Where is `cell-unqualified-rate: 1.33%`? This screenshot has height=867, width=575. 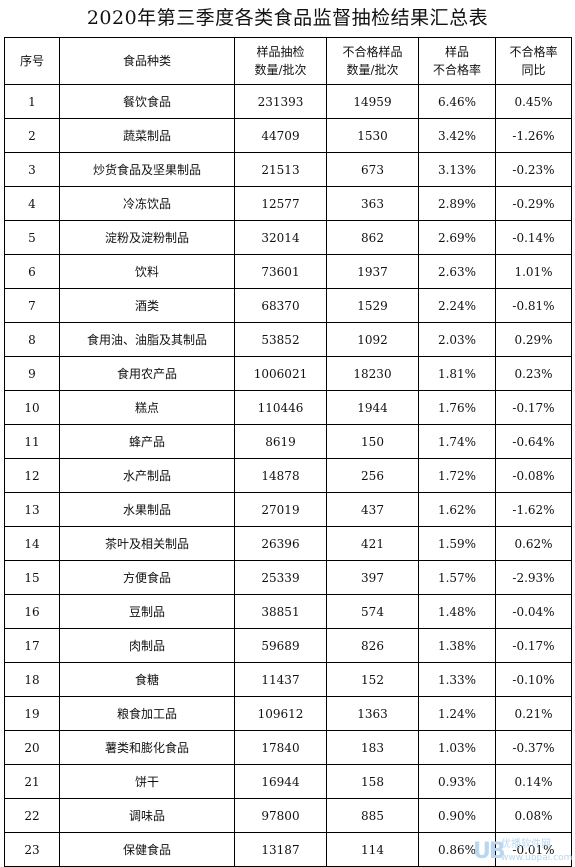
cell-unqualified-rate: 1.33% is located at coordinates (457, 679).